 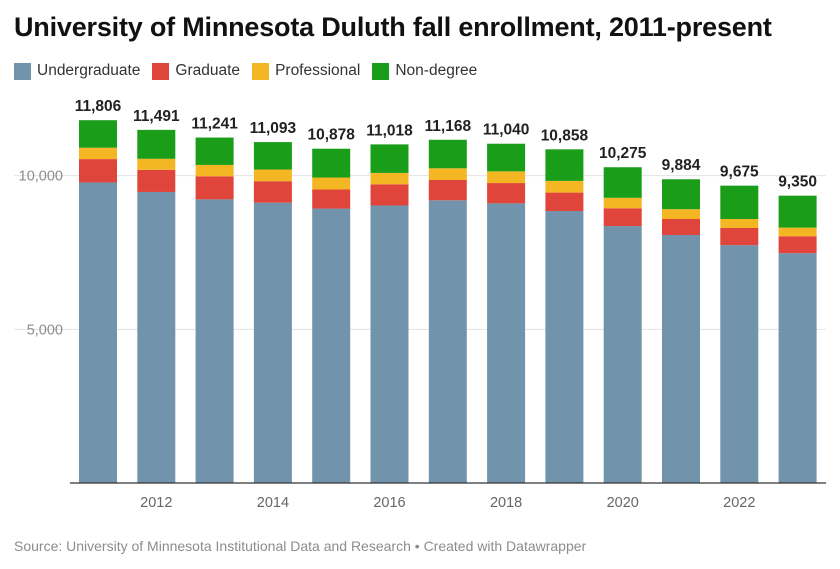 I want to click on bar-total-label: 11,491, so click(x=156, y=116).